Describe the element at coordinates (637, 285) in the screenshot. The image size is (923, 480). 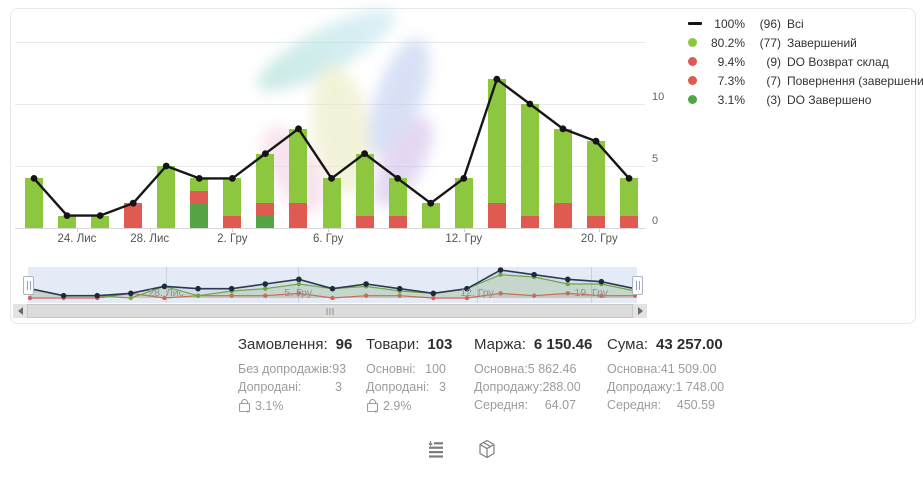
I see `navigator-right-handle-icon` at that location.